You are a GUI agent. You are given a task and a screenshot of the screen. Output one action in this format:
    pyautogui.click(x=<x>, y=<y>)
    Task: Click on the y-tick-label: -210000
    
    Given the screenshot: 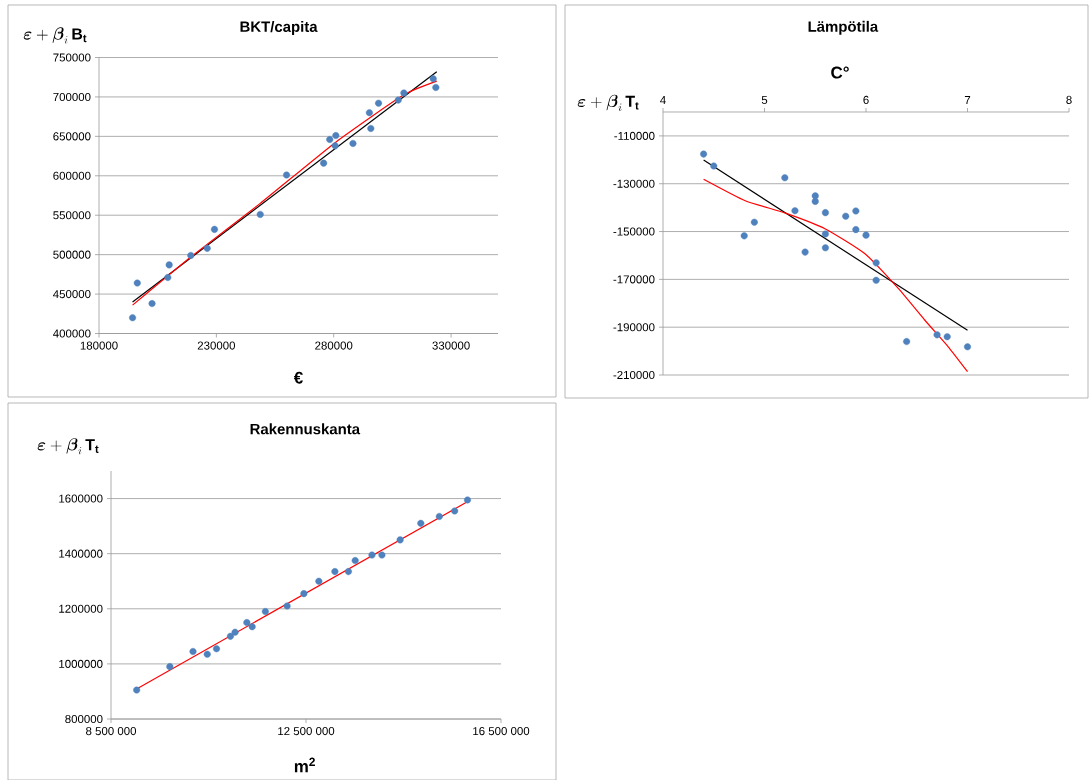 What is the action you would take?
    pyautogui.click(x=634, y=375)
    